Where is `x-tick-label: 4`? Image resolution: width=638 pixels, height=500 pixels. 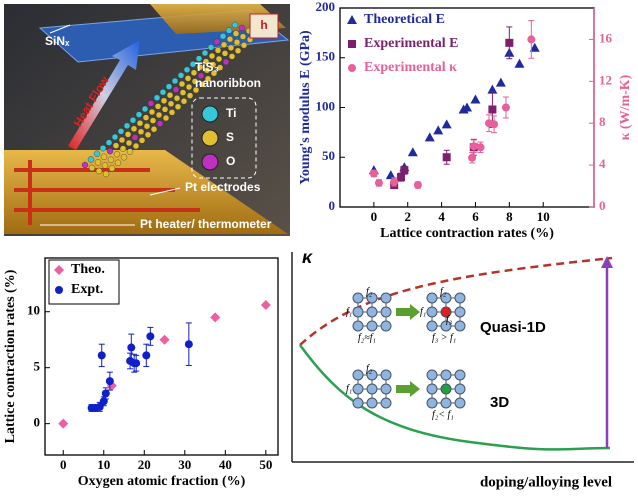
x-tick-label: 4 is located at coordinates (441, 216).